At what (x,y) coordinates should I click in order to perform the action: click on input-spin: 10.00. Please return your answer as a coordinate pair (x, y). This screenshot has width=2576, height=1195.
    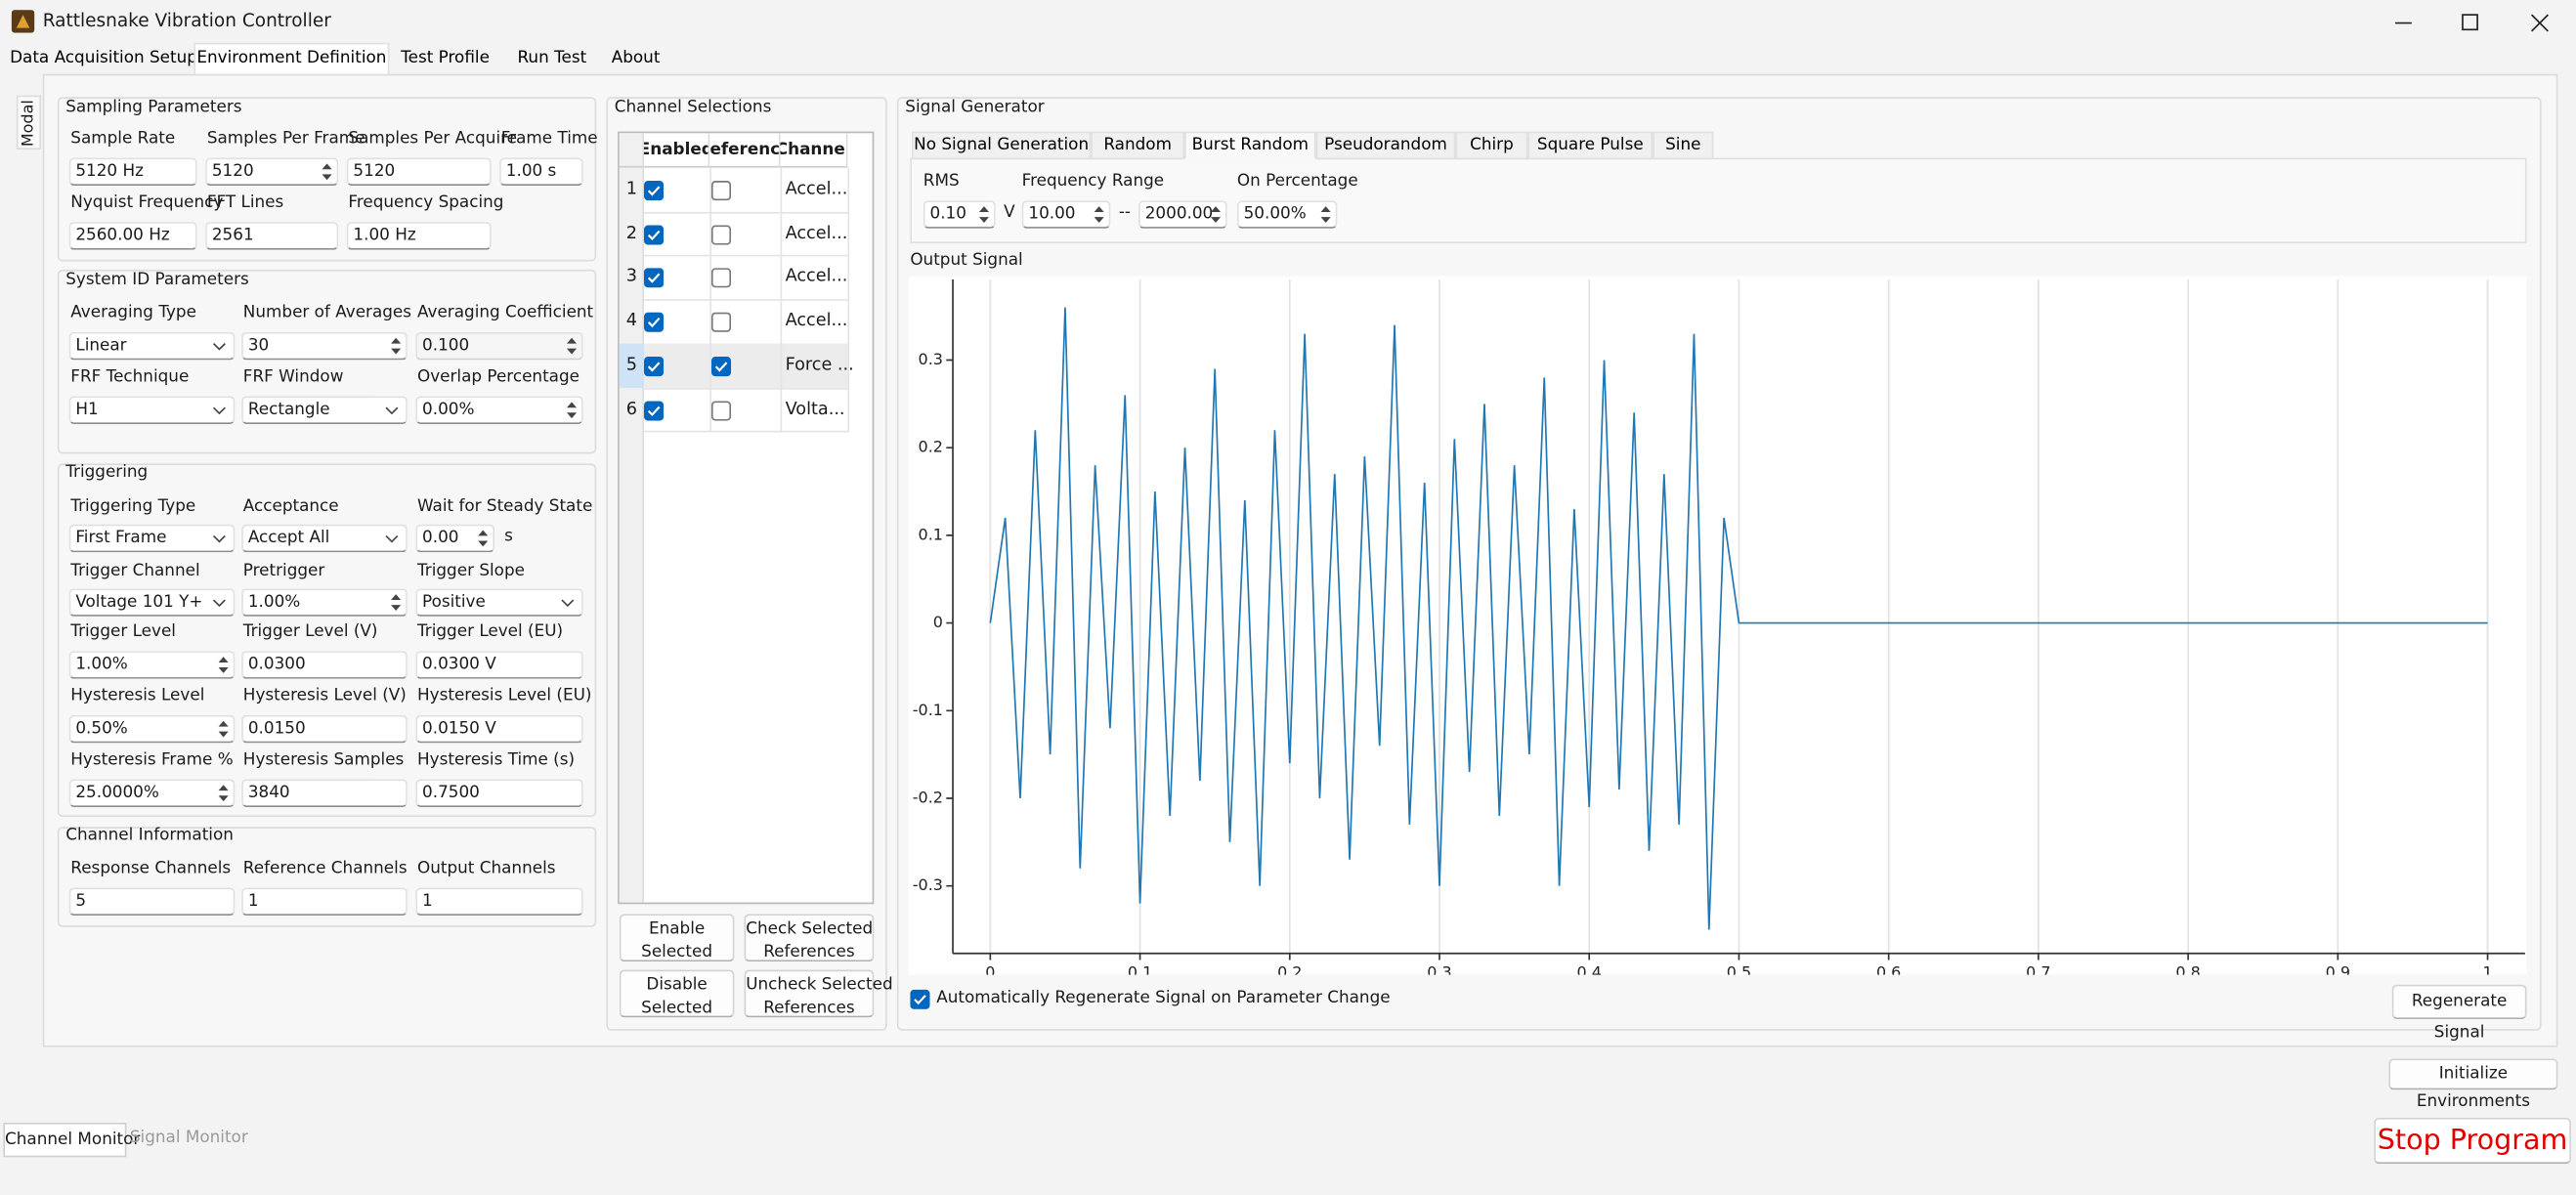
    Looking at the image, I should click on (1067, 214).